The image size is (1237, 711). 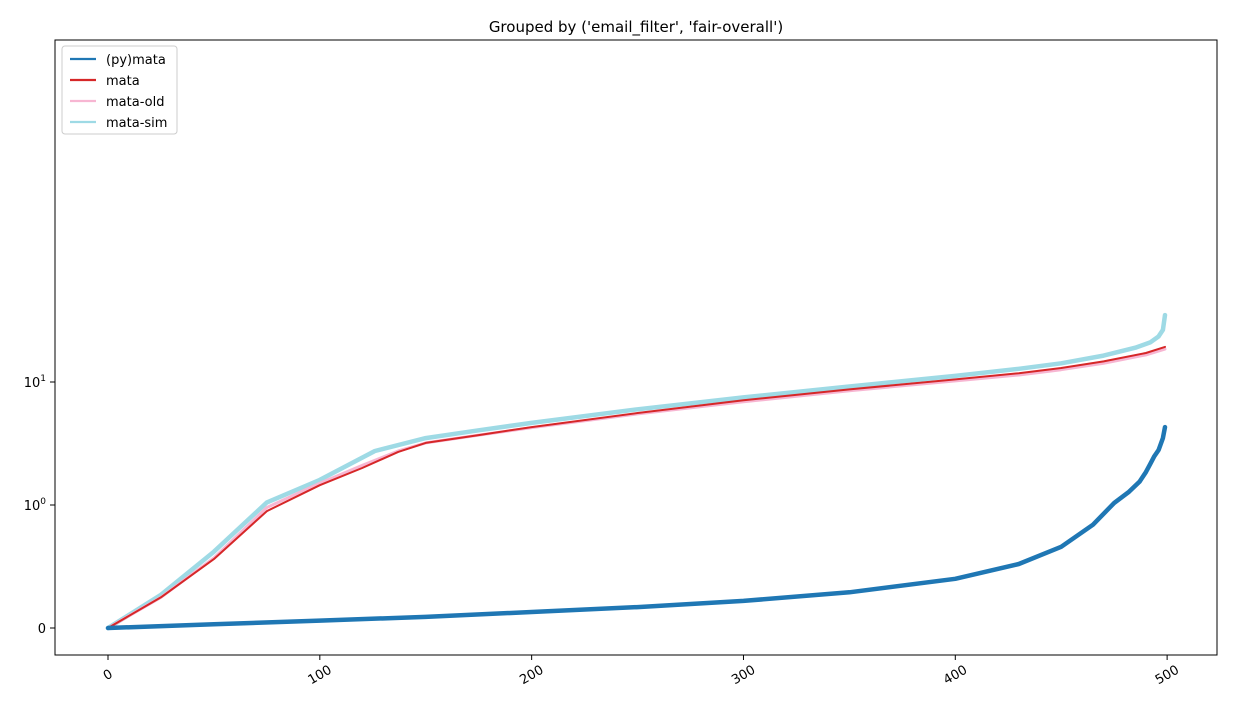 What do you see at coordinates (42, 629) in the screenshot?
I see `y-tick-label: 0` at bounding box center [42, 629].